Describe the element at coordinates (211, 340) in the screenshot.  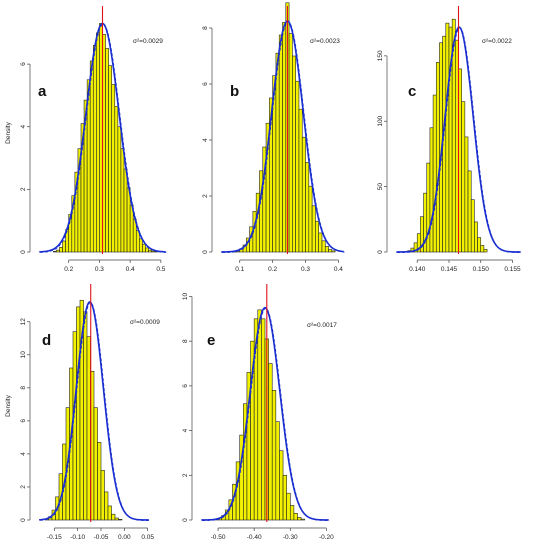
I see `panel-letter: e` at that location.